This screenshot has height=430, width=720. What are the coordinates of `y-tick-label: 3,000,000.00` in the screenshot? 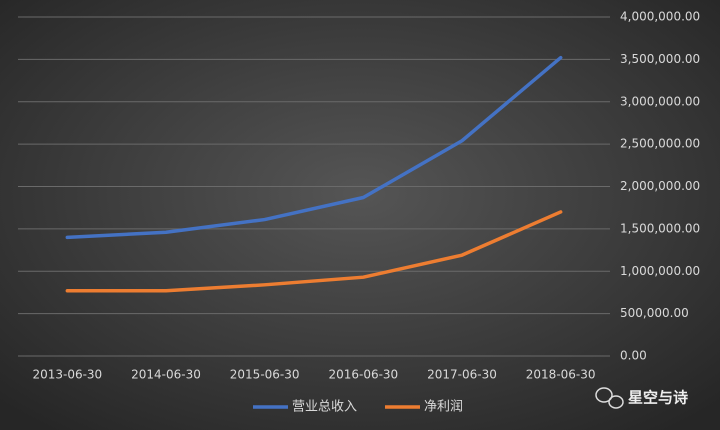 It's located at (660, 101).